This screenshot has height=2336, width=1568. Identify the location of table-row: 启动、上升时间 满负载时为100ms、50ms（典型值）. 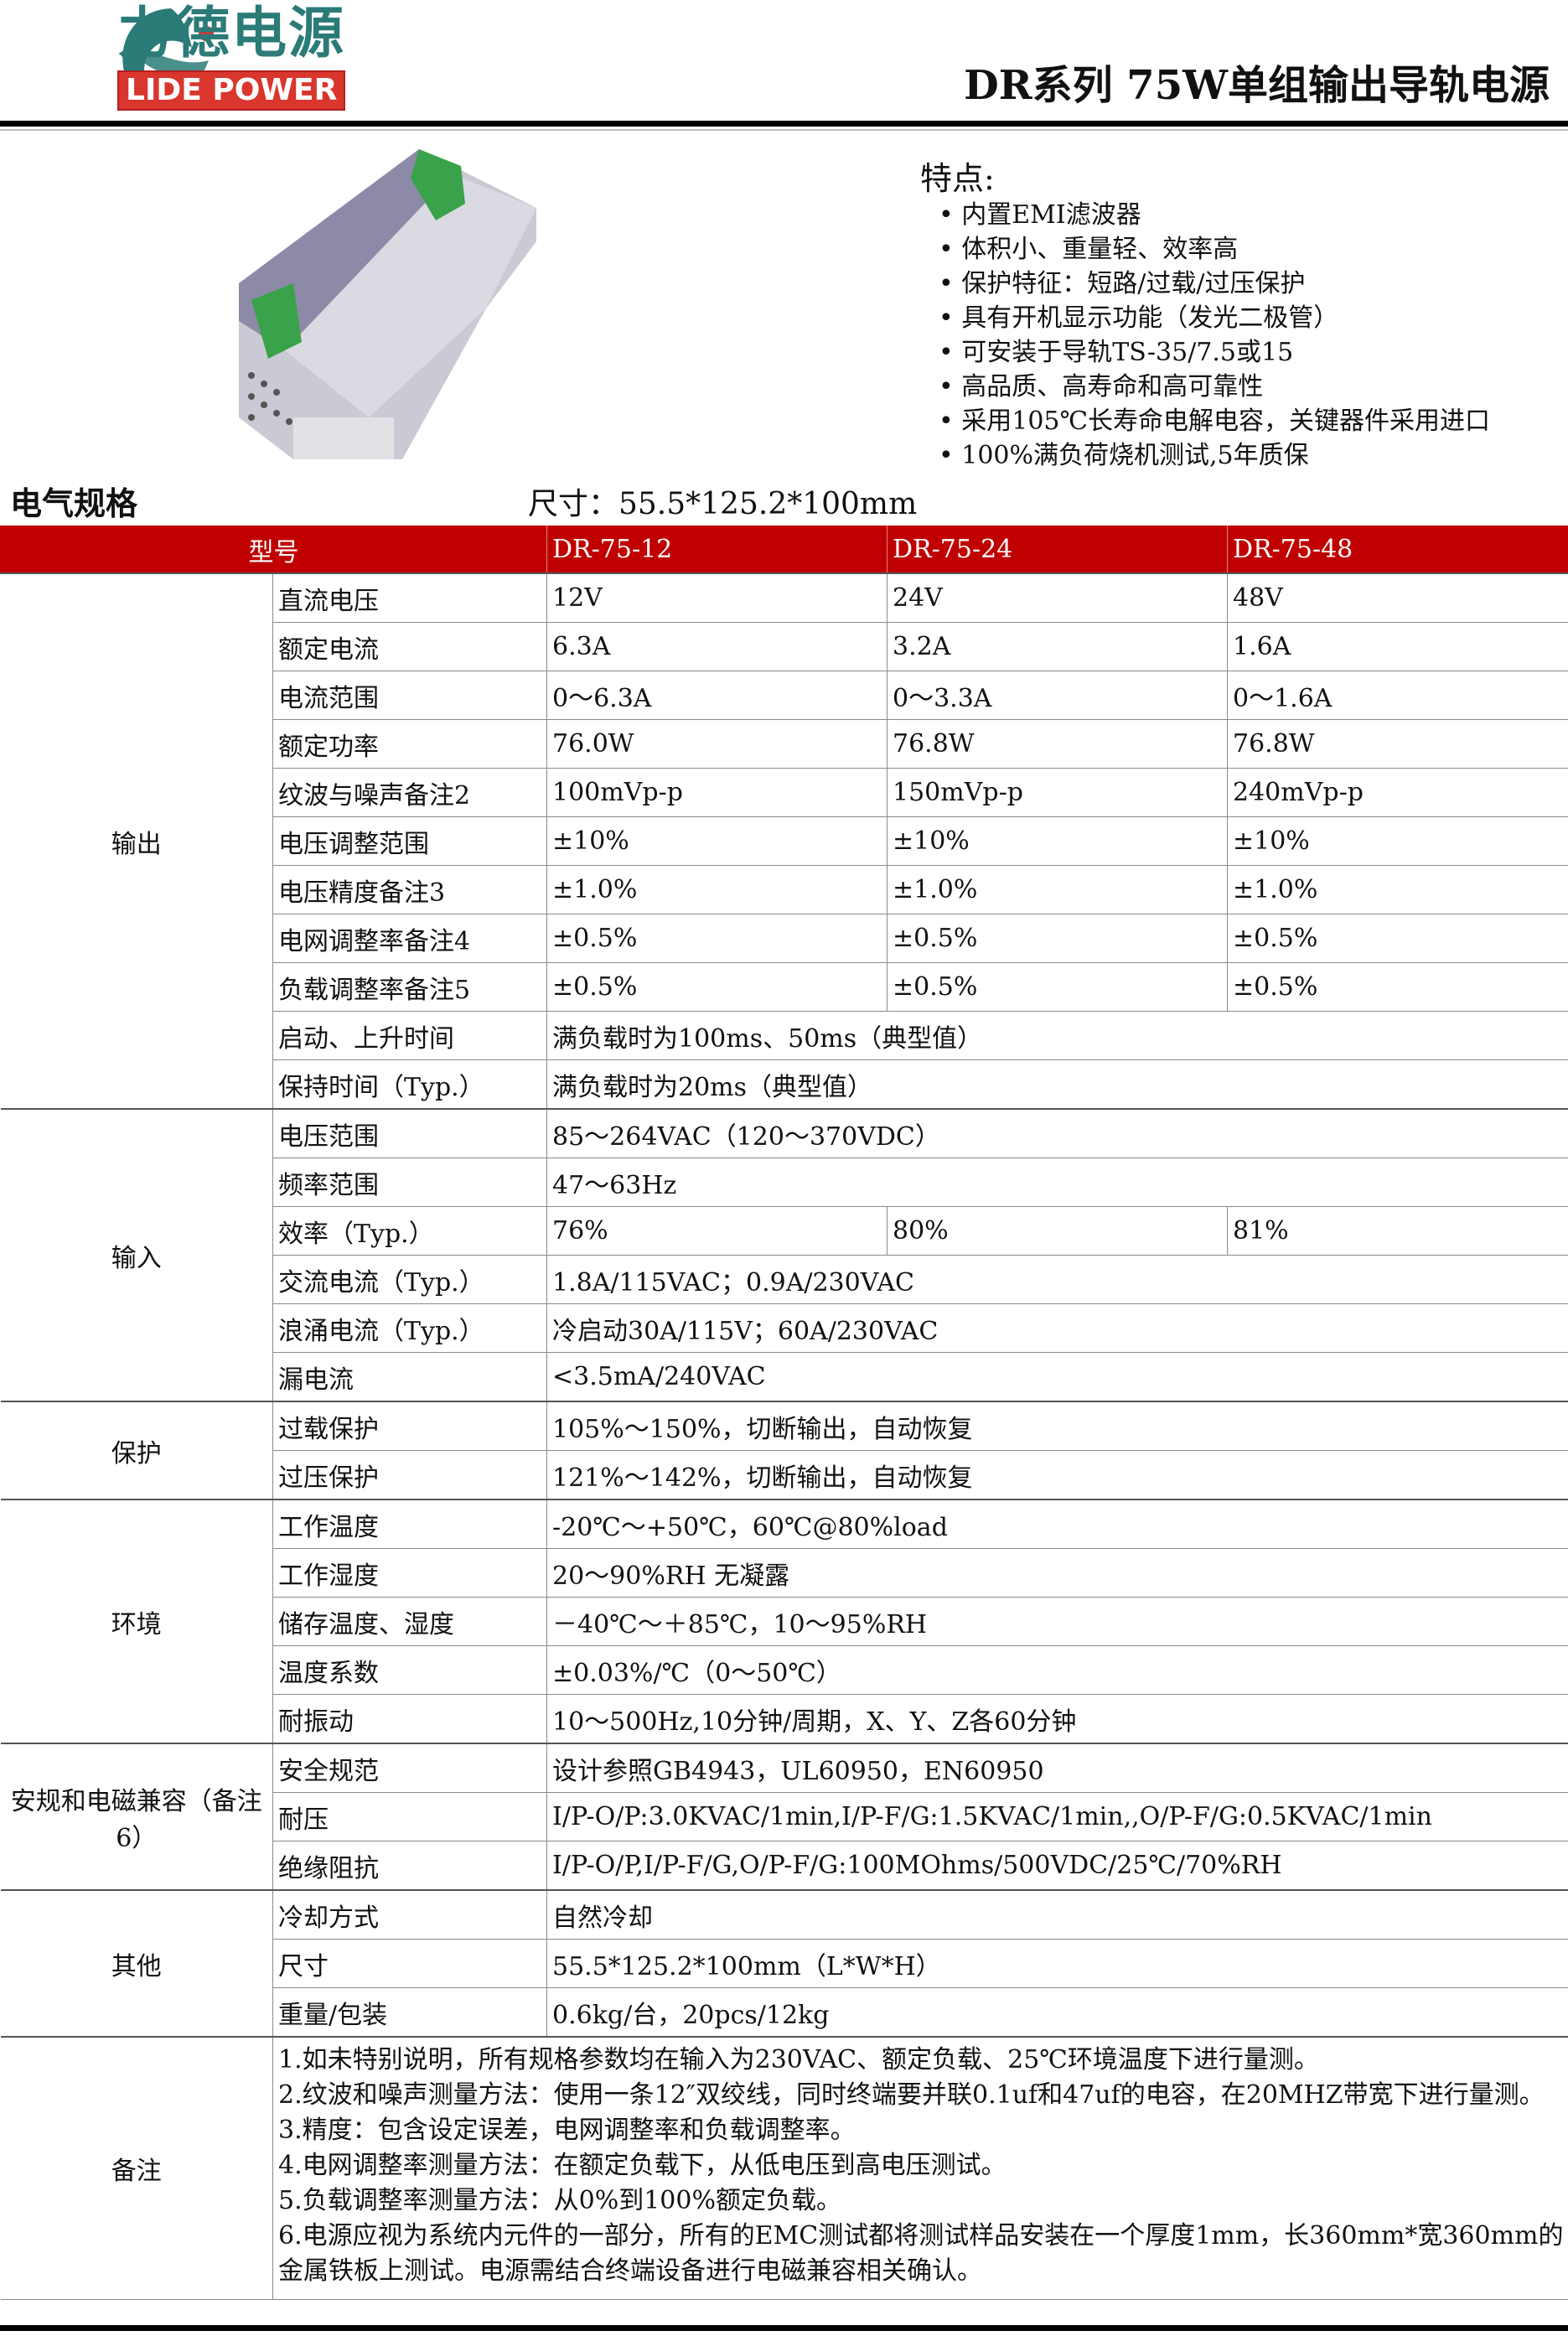
(784, 1035).